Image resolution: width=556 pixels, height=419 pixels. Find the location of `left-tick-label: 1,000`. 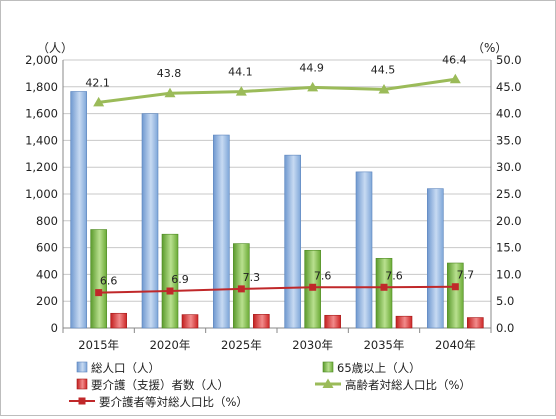

left-tick-label: 1,000 is located at coordinates (41, 194).